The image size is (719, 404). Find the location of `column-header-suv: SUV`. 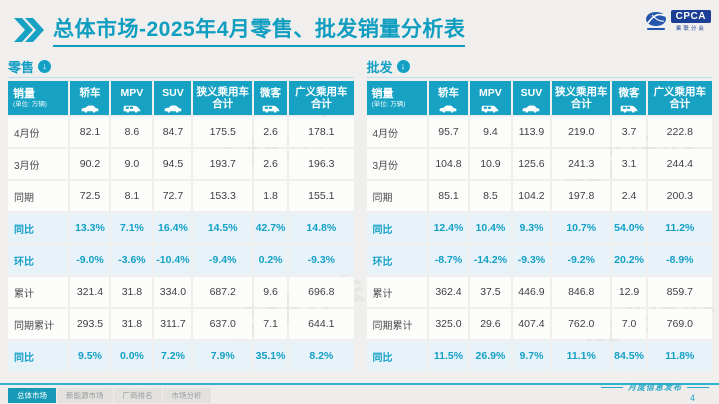

column-header-suv: SUV is located at coordinates (531, 98).